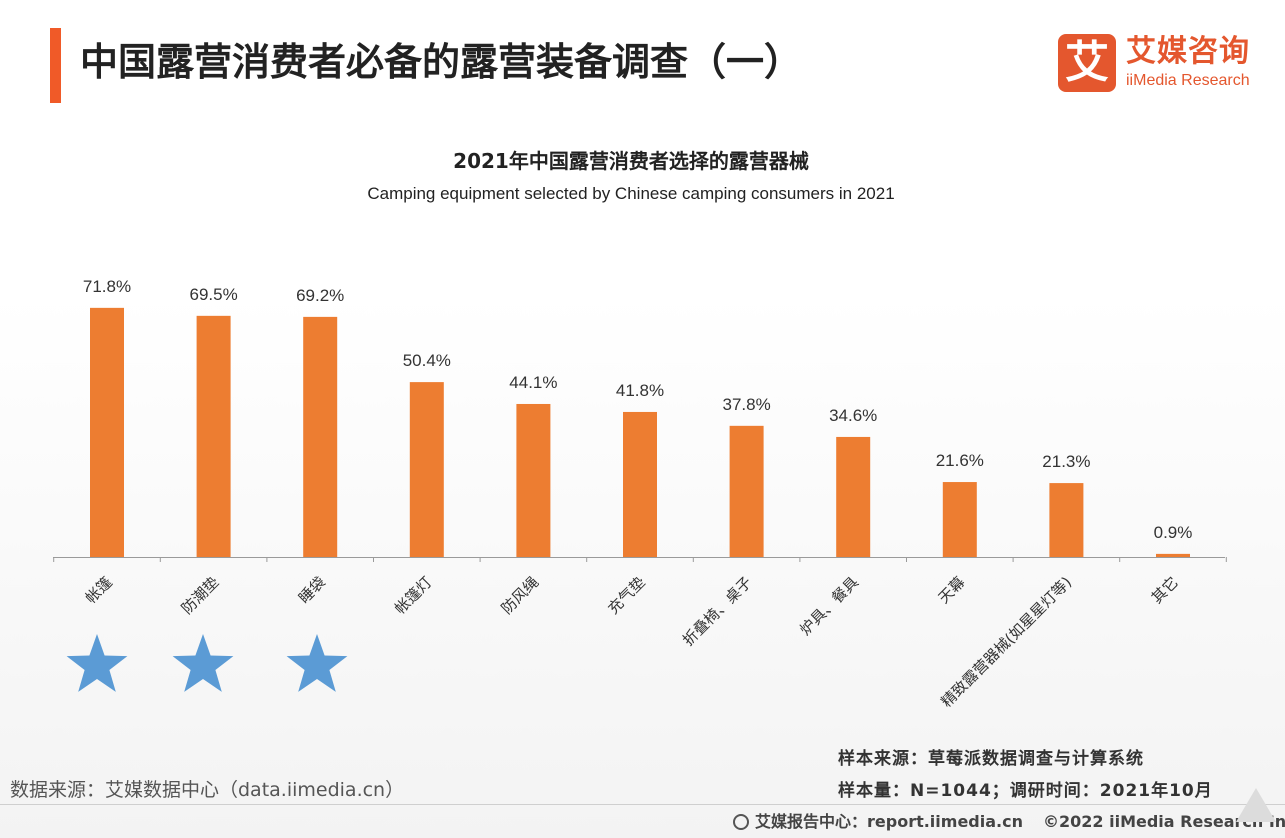  What do you see at coordinates (1164, 821) in the screenshot?
I see `footer-copyright: ©2022 iiMedia Research Inc` at bounding box center [1164, 821].